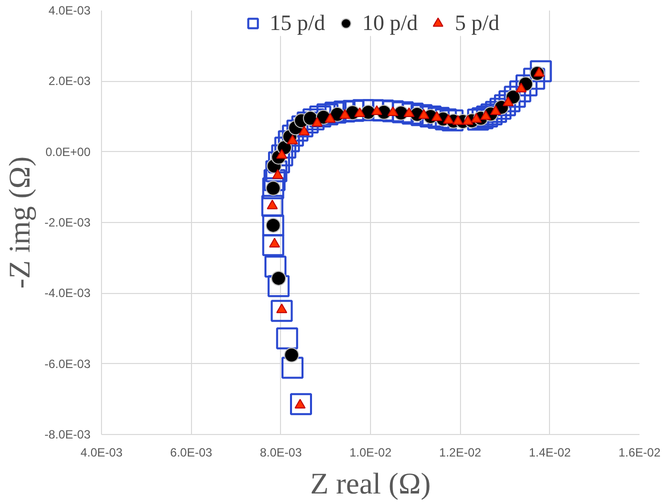 The image size is (669, 503). What do you see at coordinates (460, 453) in the screenshot?
I see `x-tick-label: 1.2E-02` at bounding box center [460, 453].